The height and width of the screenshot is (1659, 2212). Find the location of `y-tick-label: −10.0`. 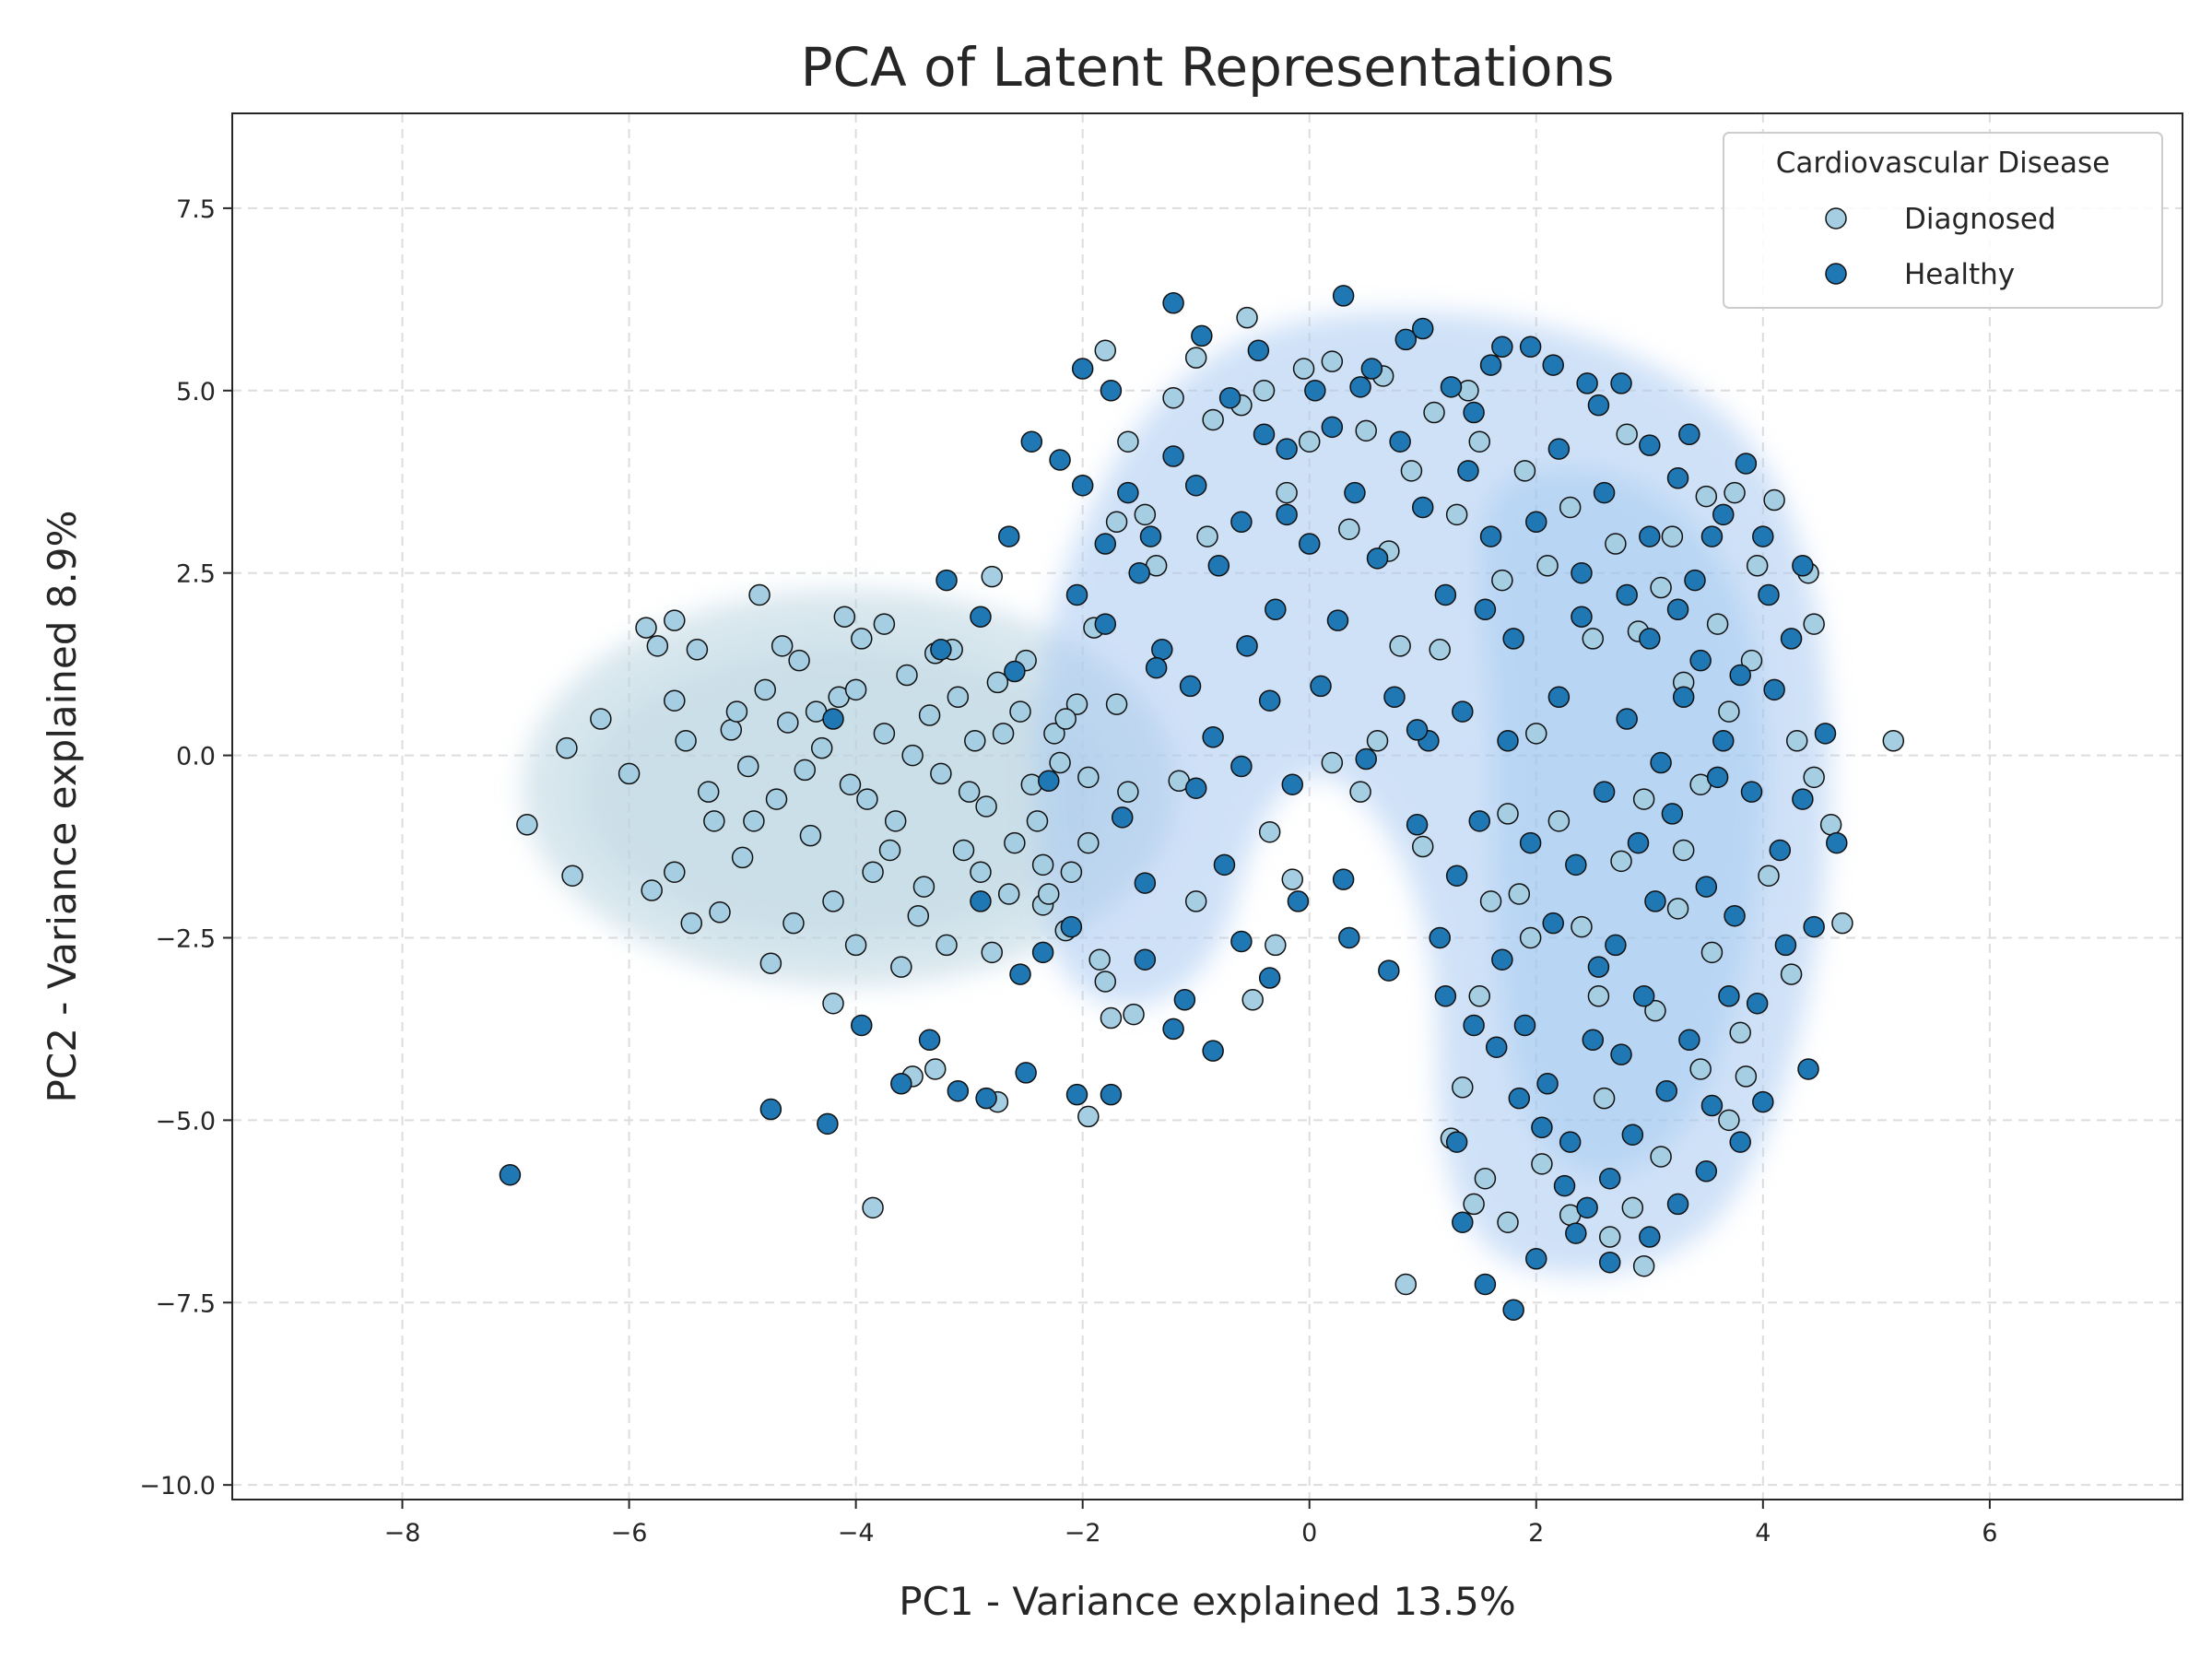

y-tick-label: −10.0 is located at coordinates (177, 1486).